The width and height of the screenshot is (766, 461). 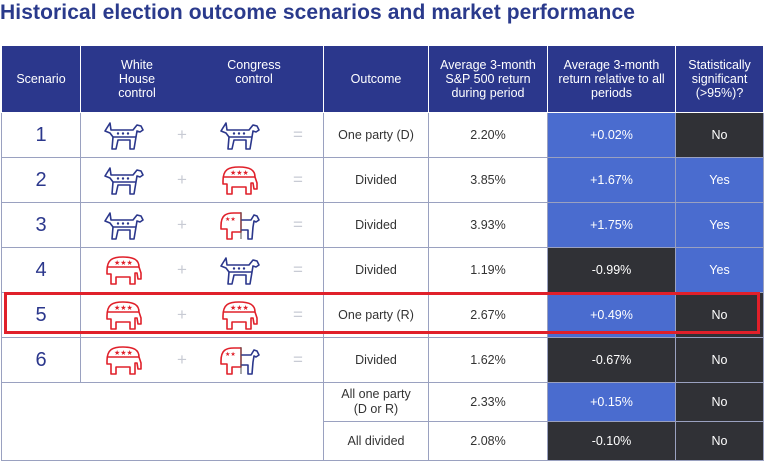 I want to click on party-control-icons: + ★★★ =, so click(x=202, y=180).